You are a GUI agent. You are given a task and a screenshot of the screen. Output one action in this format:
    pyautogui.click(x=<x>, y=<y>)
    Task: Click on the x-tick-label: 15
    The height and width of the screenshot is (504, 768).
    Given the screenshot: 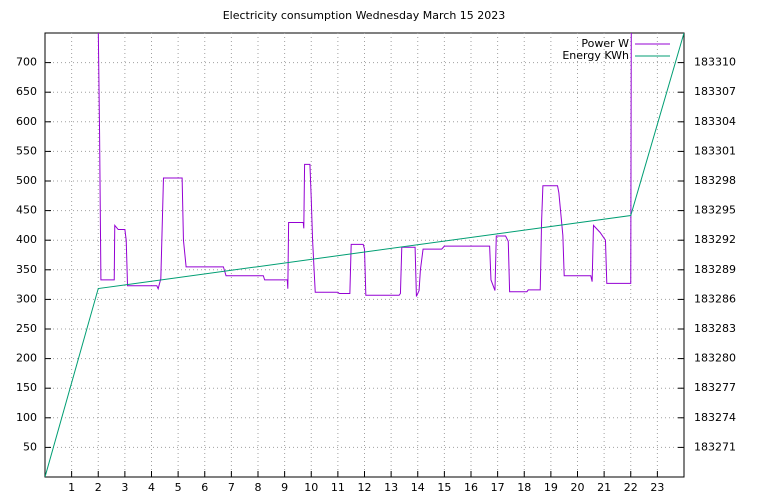 What is the action you would take?
    pyautogui.click(x=444, y=487)
    